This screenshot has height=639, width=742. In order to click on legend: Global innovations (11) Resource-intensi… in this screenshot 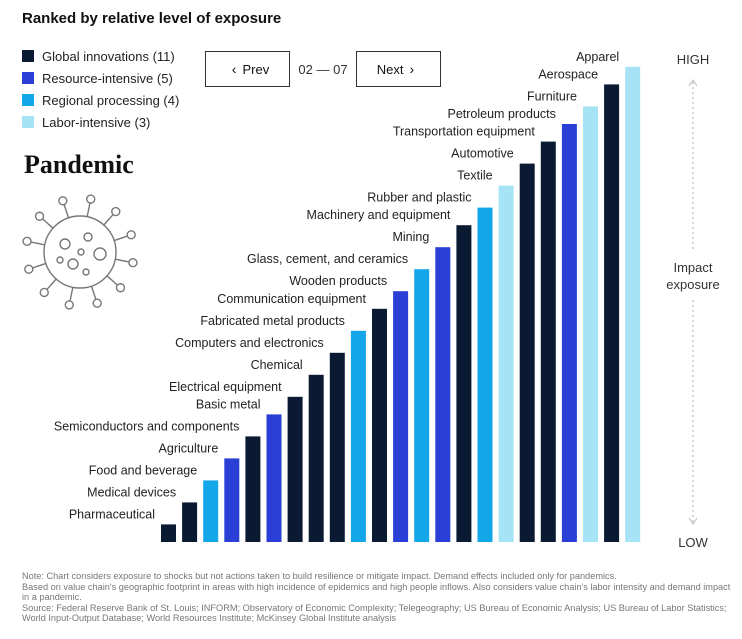, I will do `click(100, 89)`.